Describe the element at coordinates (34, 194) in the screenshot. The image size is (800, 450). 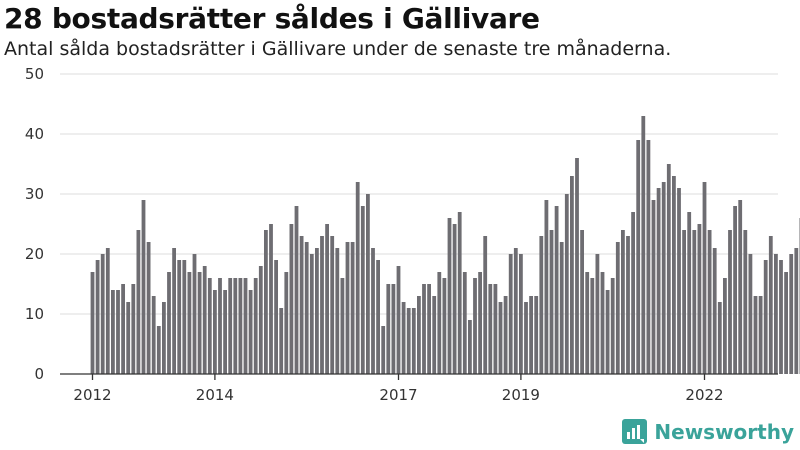
I see `y-tick-label: 30` at that location.